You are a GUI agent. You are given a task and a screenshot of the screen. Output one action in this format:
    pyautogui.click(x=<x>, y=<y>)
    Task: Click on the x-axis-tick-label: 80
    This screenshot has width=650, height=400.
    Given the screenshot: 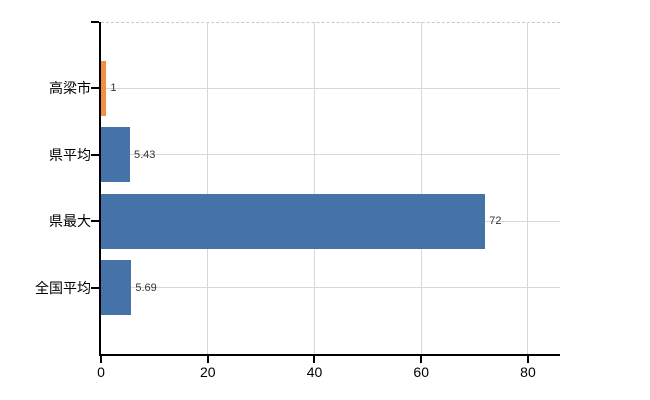 What is the action you would take?
    pyautogui.click(x=528, y=372)
    